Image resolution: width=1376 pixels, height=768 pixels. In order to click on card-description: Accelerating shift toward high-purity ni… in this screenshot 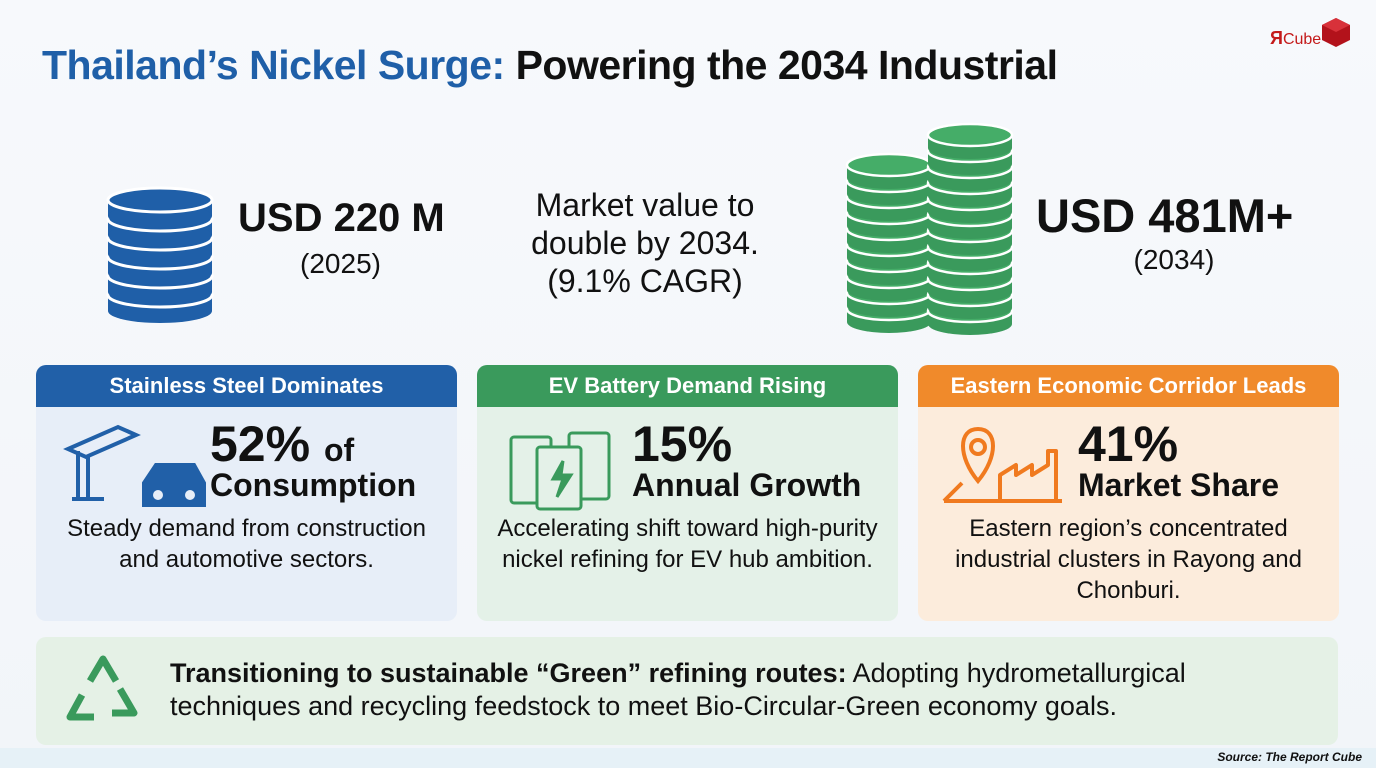, I will do `click(687, 544)`.